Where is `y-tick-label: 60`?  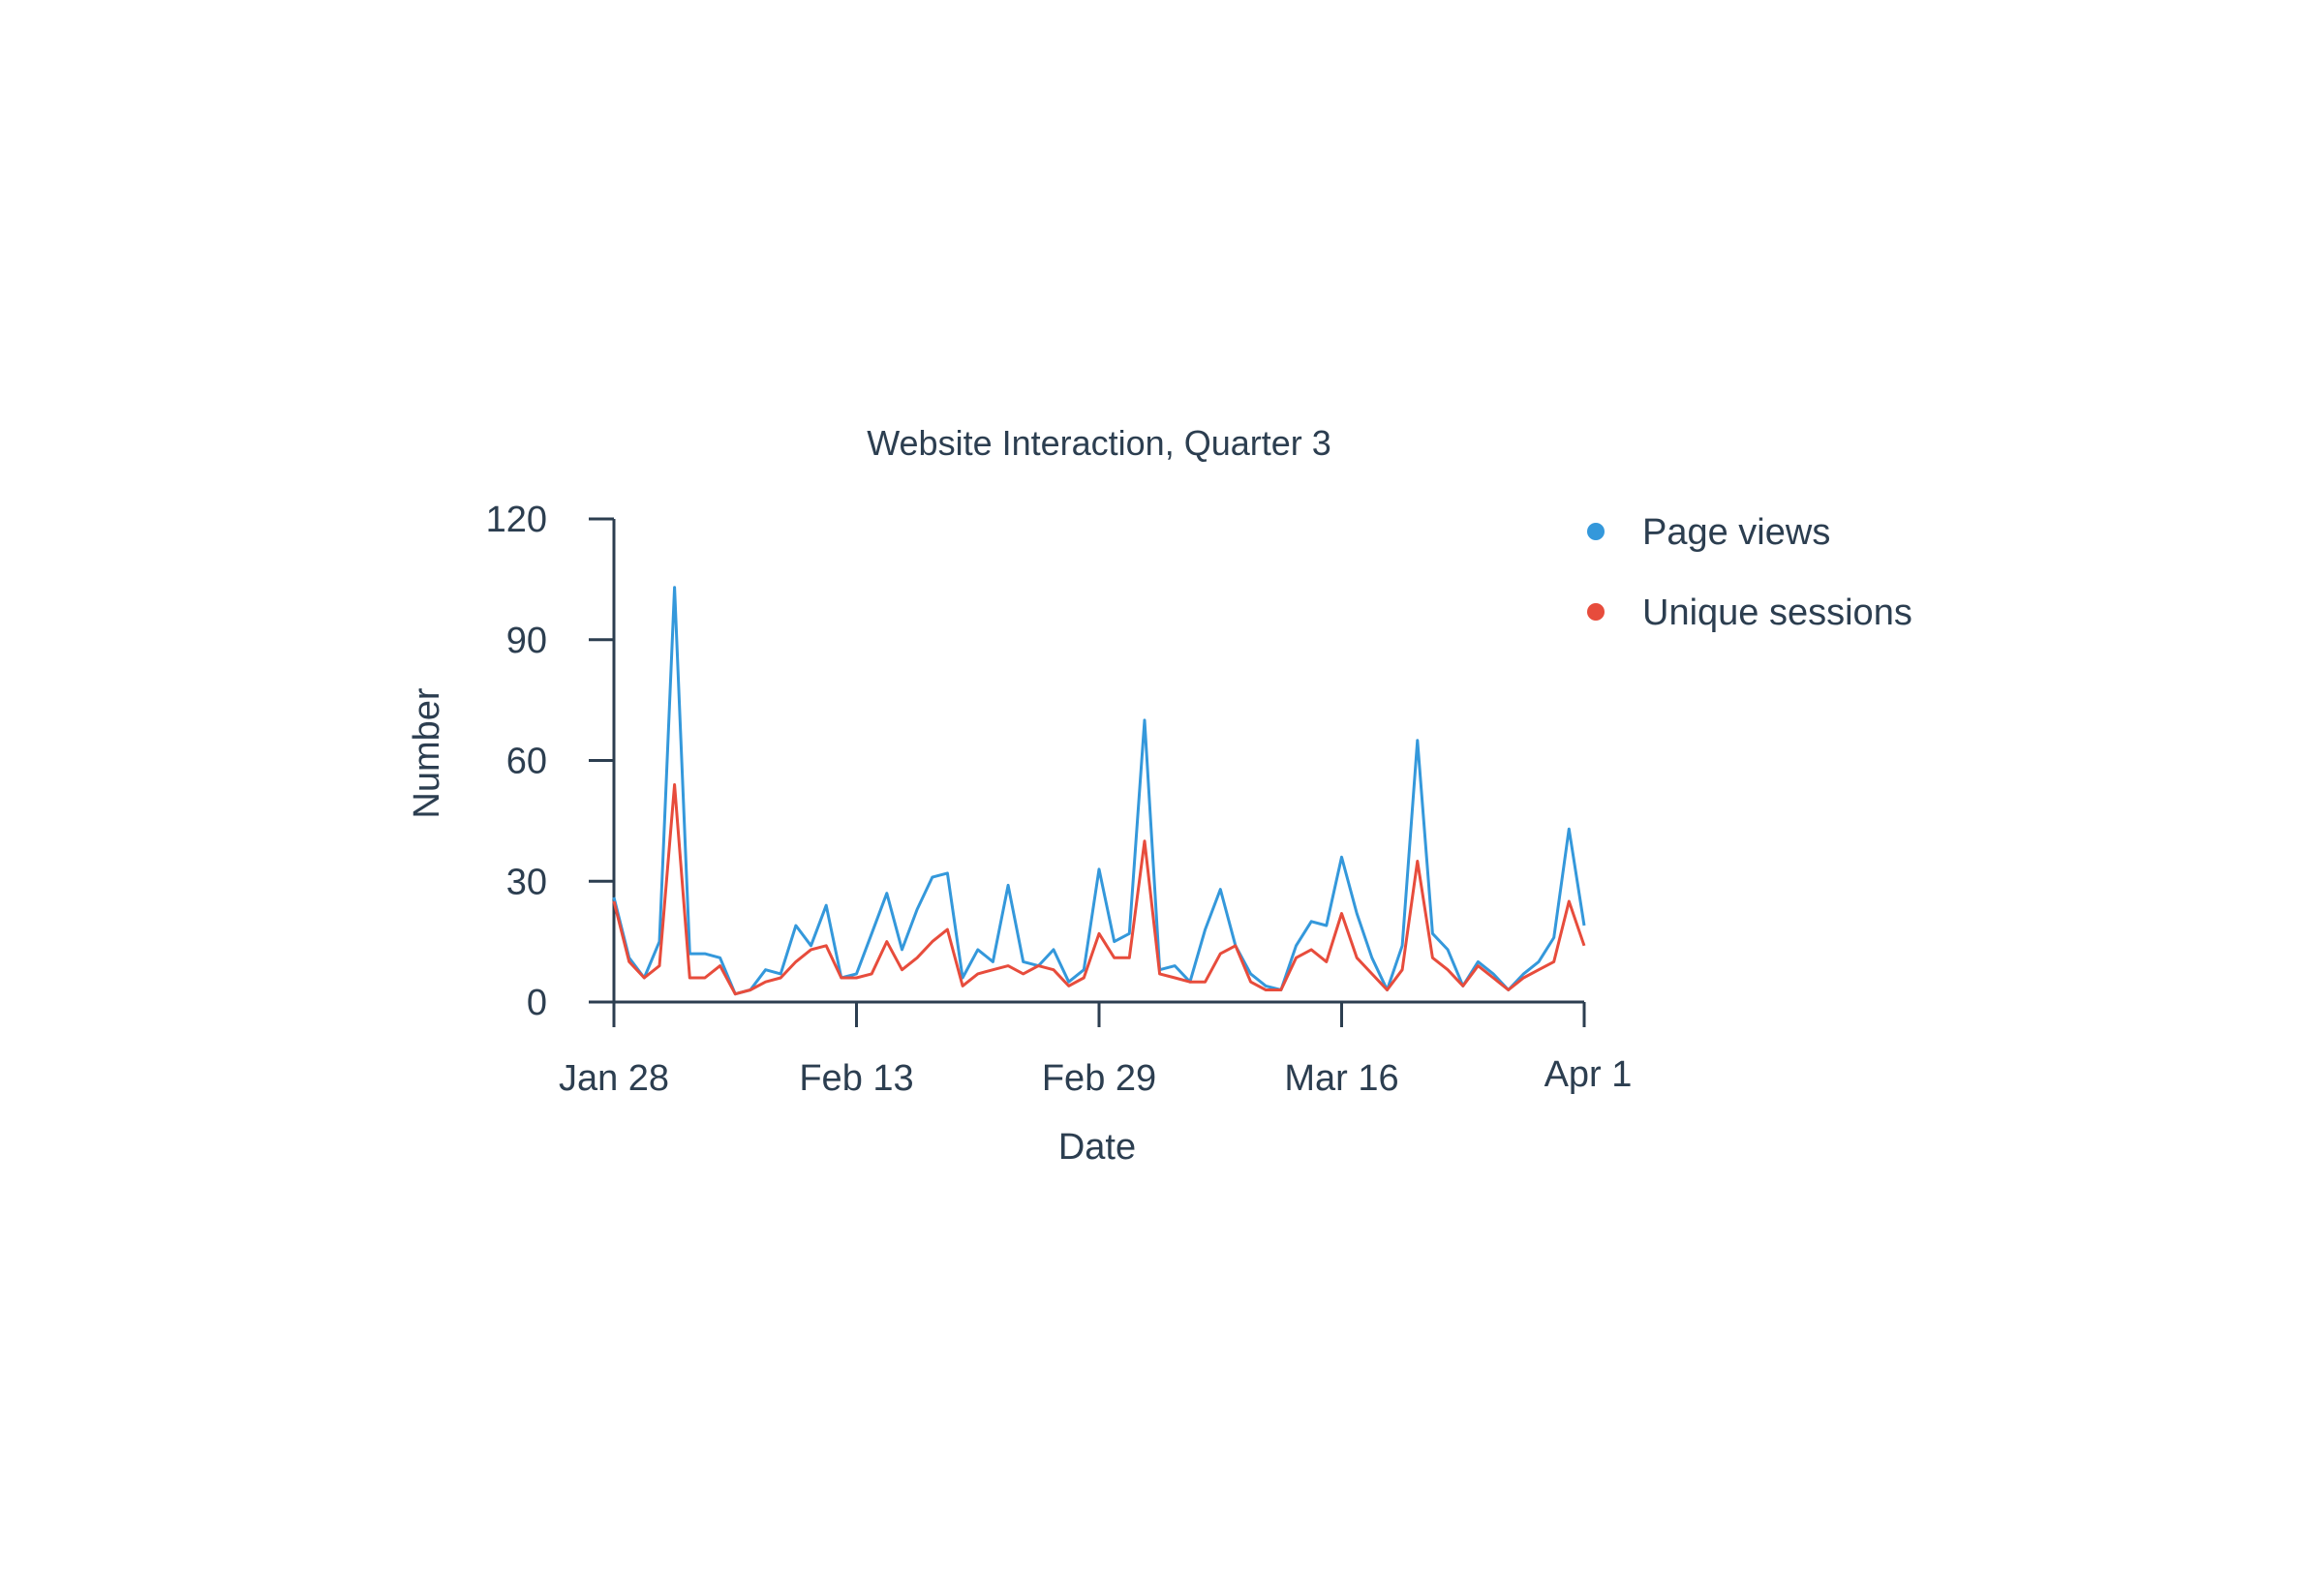
y-tick-label: 60 is located at coordinates (527, 762).